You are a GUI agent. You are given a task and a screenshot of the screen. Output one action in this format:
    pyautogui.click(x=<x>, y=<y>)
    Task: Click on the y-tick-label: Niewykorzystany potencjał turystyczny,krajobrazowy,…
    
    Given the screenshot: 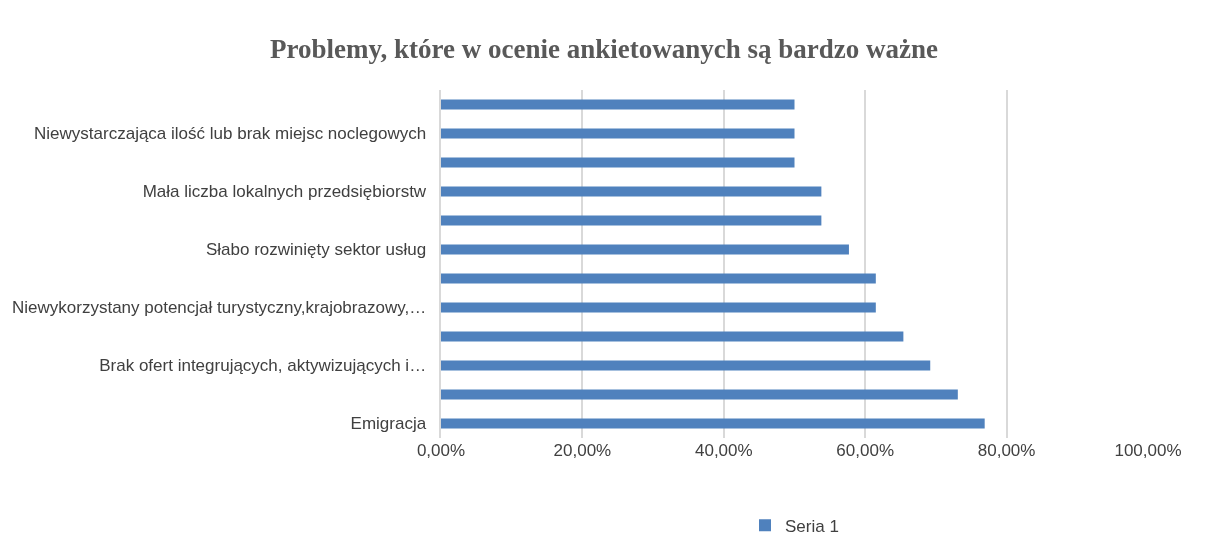 What is the action you would take?
    pyautogui.click(x=224, y=308)
    